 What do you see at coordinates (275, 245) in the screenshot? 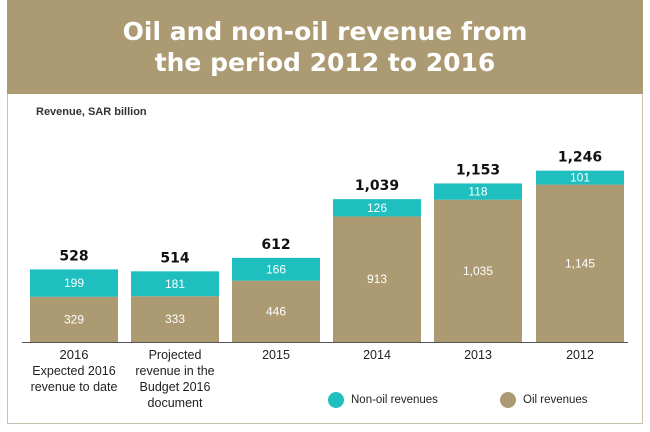
I see `label-total-2: 612` at bounding box center [275, 245].